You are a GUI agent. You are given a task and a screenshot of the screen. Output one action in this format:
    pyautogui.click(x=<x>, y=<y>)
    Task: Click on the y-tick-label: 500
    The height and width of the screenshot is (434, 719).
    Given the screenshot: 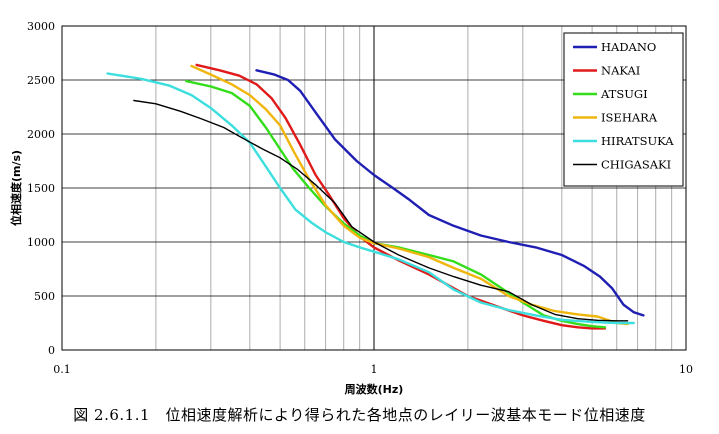 What is the action you would take?
    pyautogui.click(x=44, y=296)
    